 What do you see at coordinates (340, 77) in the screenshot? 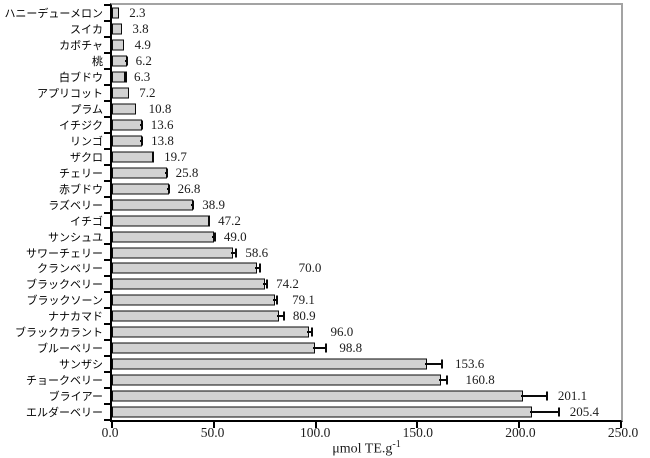
I see `bar-row: 白ブドウ 6.3` at bounding box center [340, 77].